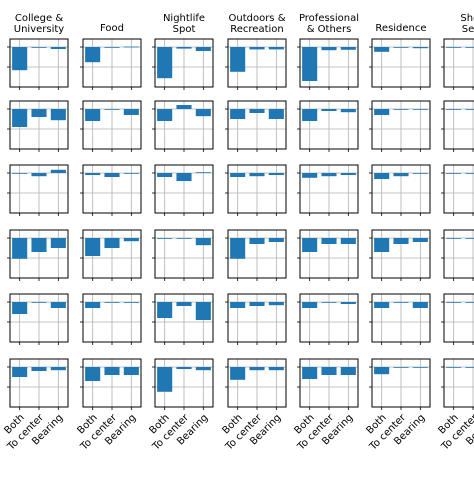 The width and height of the screenshot is (474, 479). I want to click on column-title-line: Food, so click(112, 28).